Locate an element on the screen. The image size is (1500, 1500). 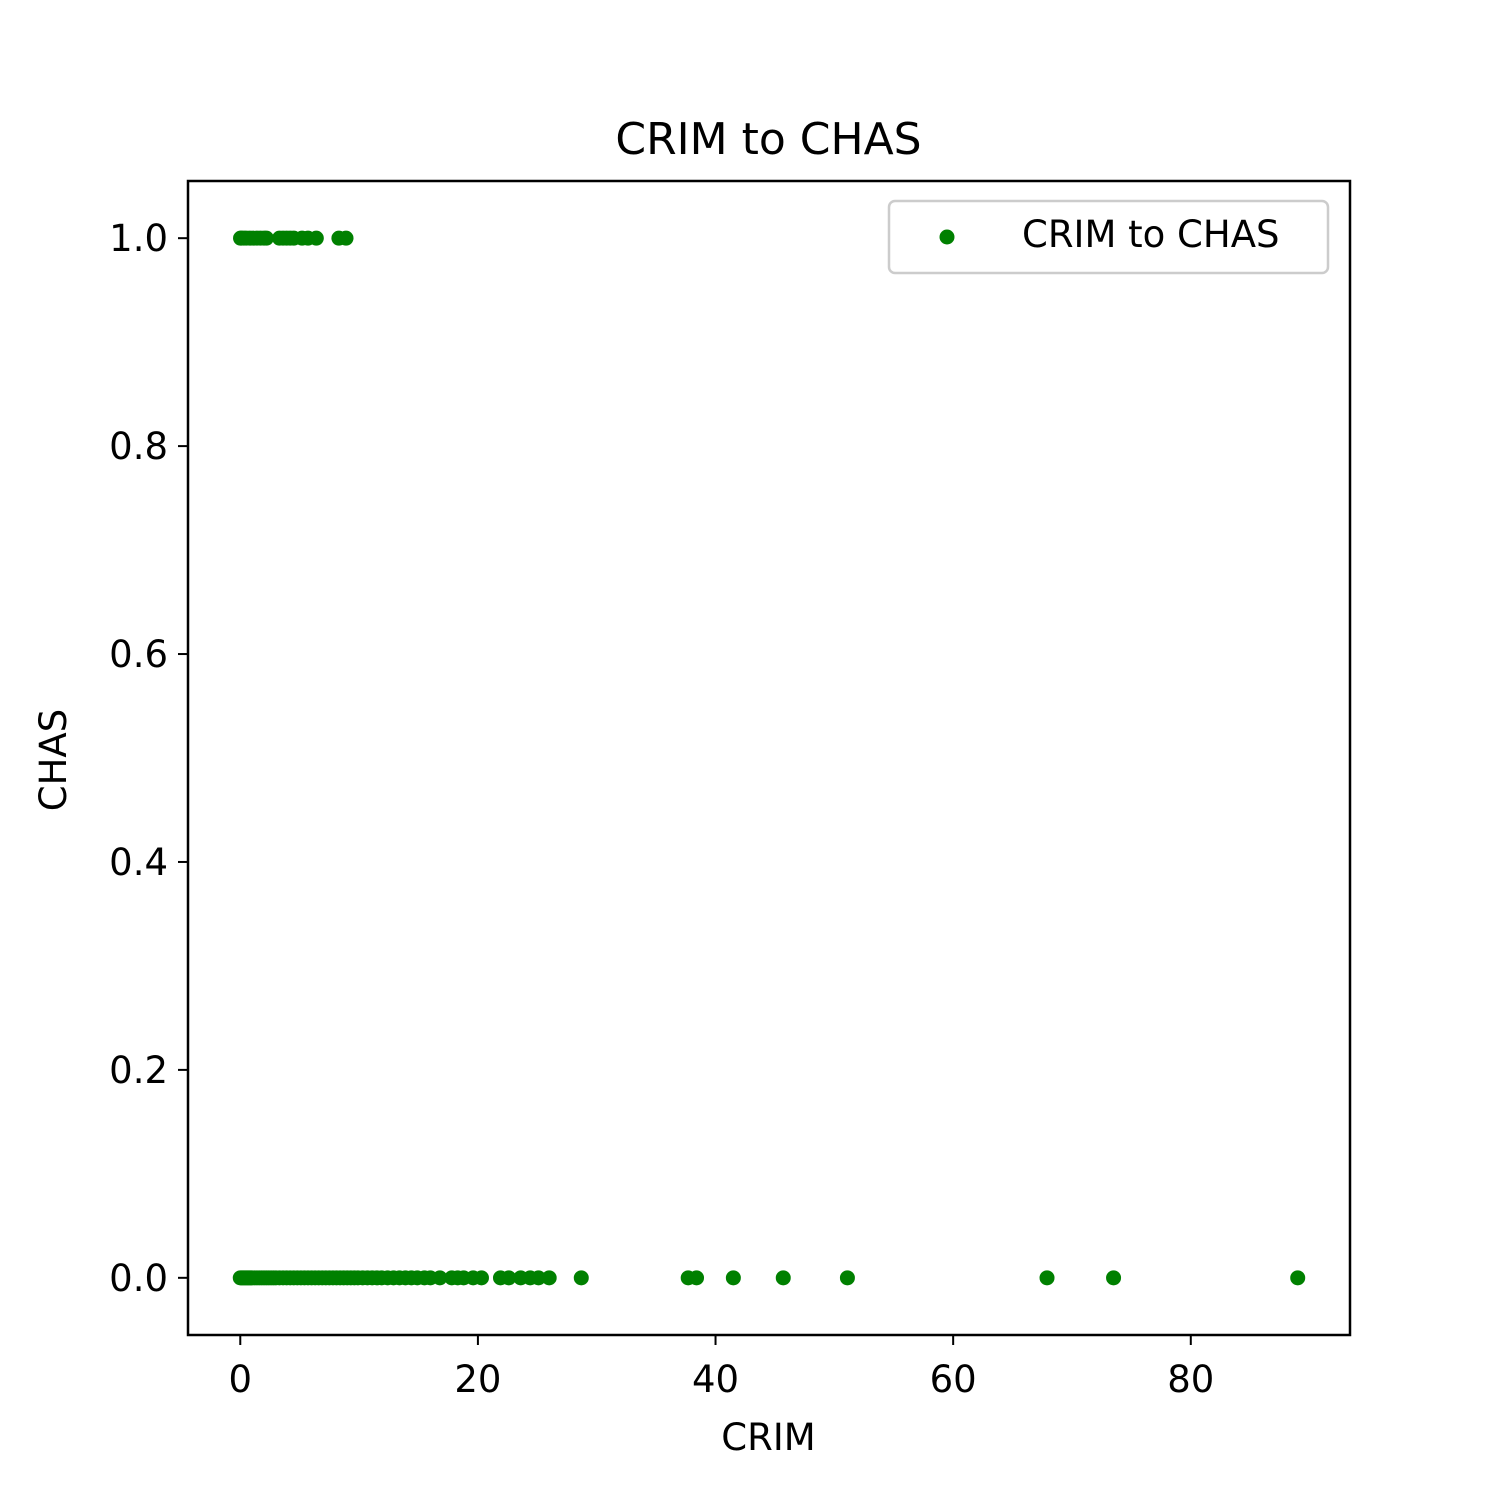
y-tick-label: 0.8 is located at coordinates (138, 446).